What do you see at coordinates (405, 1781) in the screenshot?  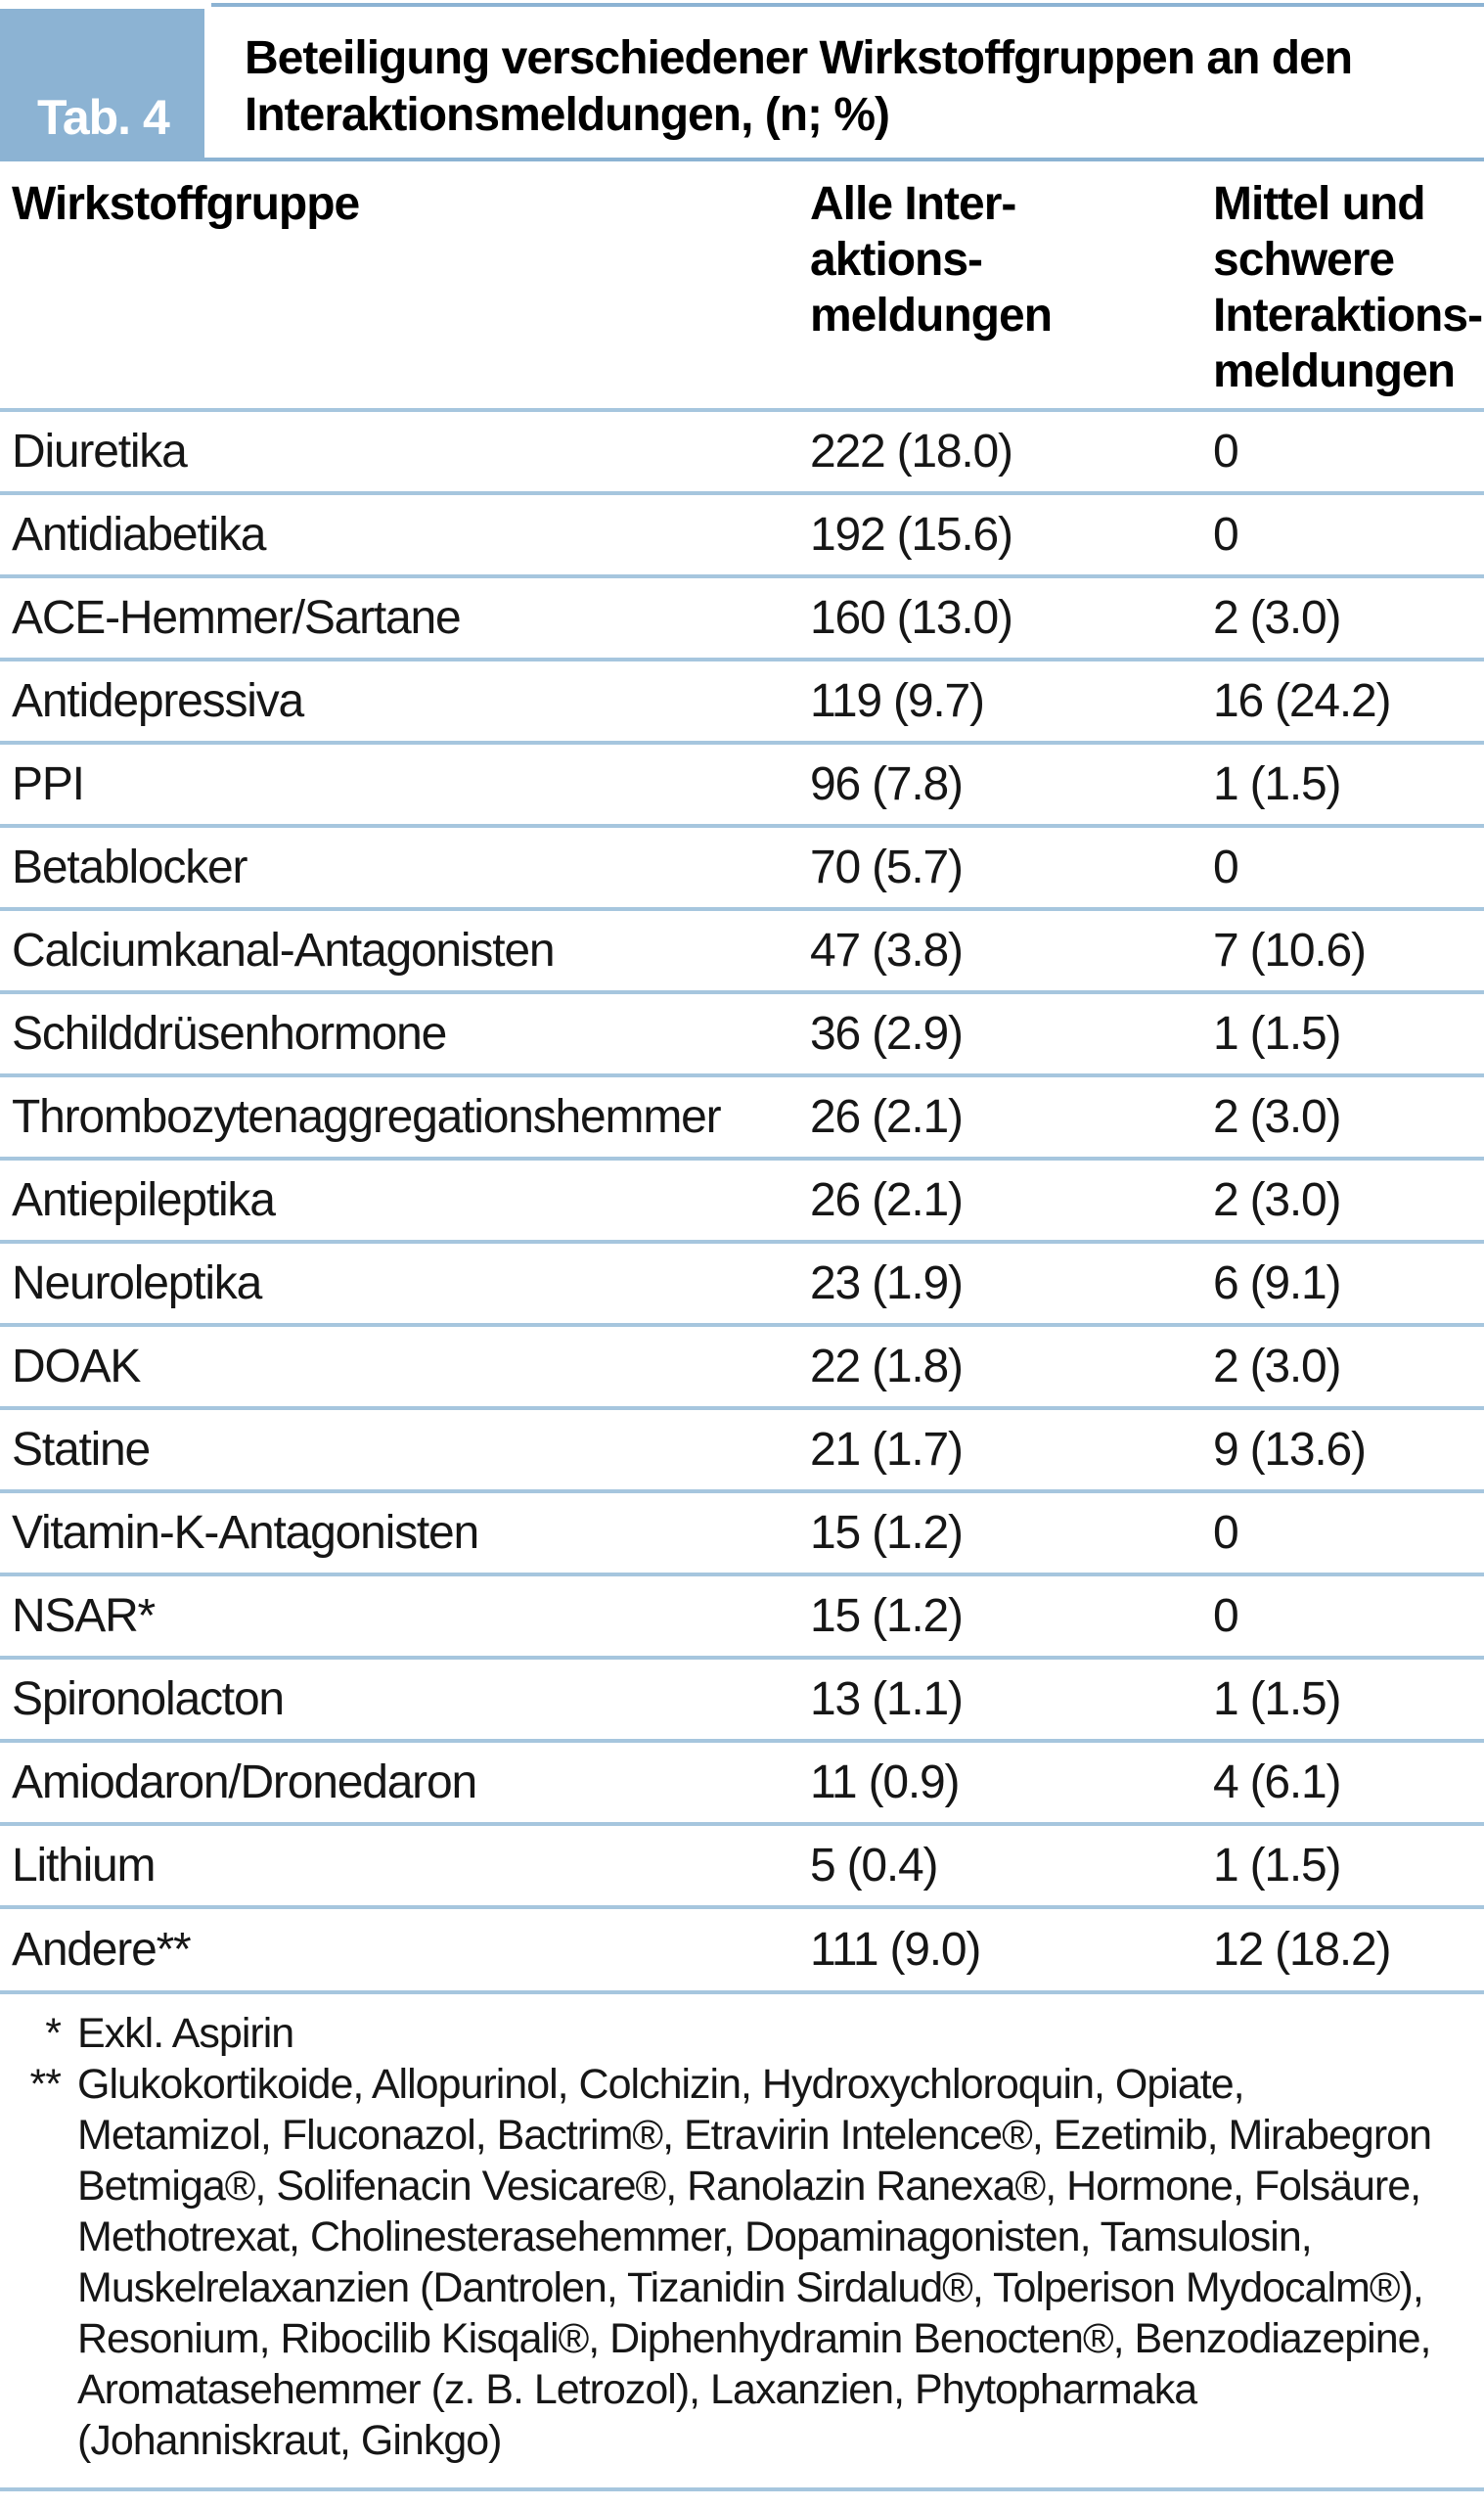 I see `drug-group-cell: Amiodaron/Dronedaron` at bounding box center [405, 1781].